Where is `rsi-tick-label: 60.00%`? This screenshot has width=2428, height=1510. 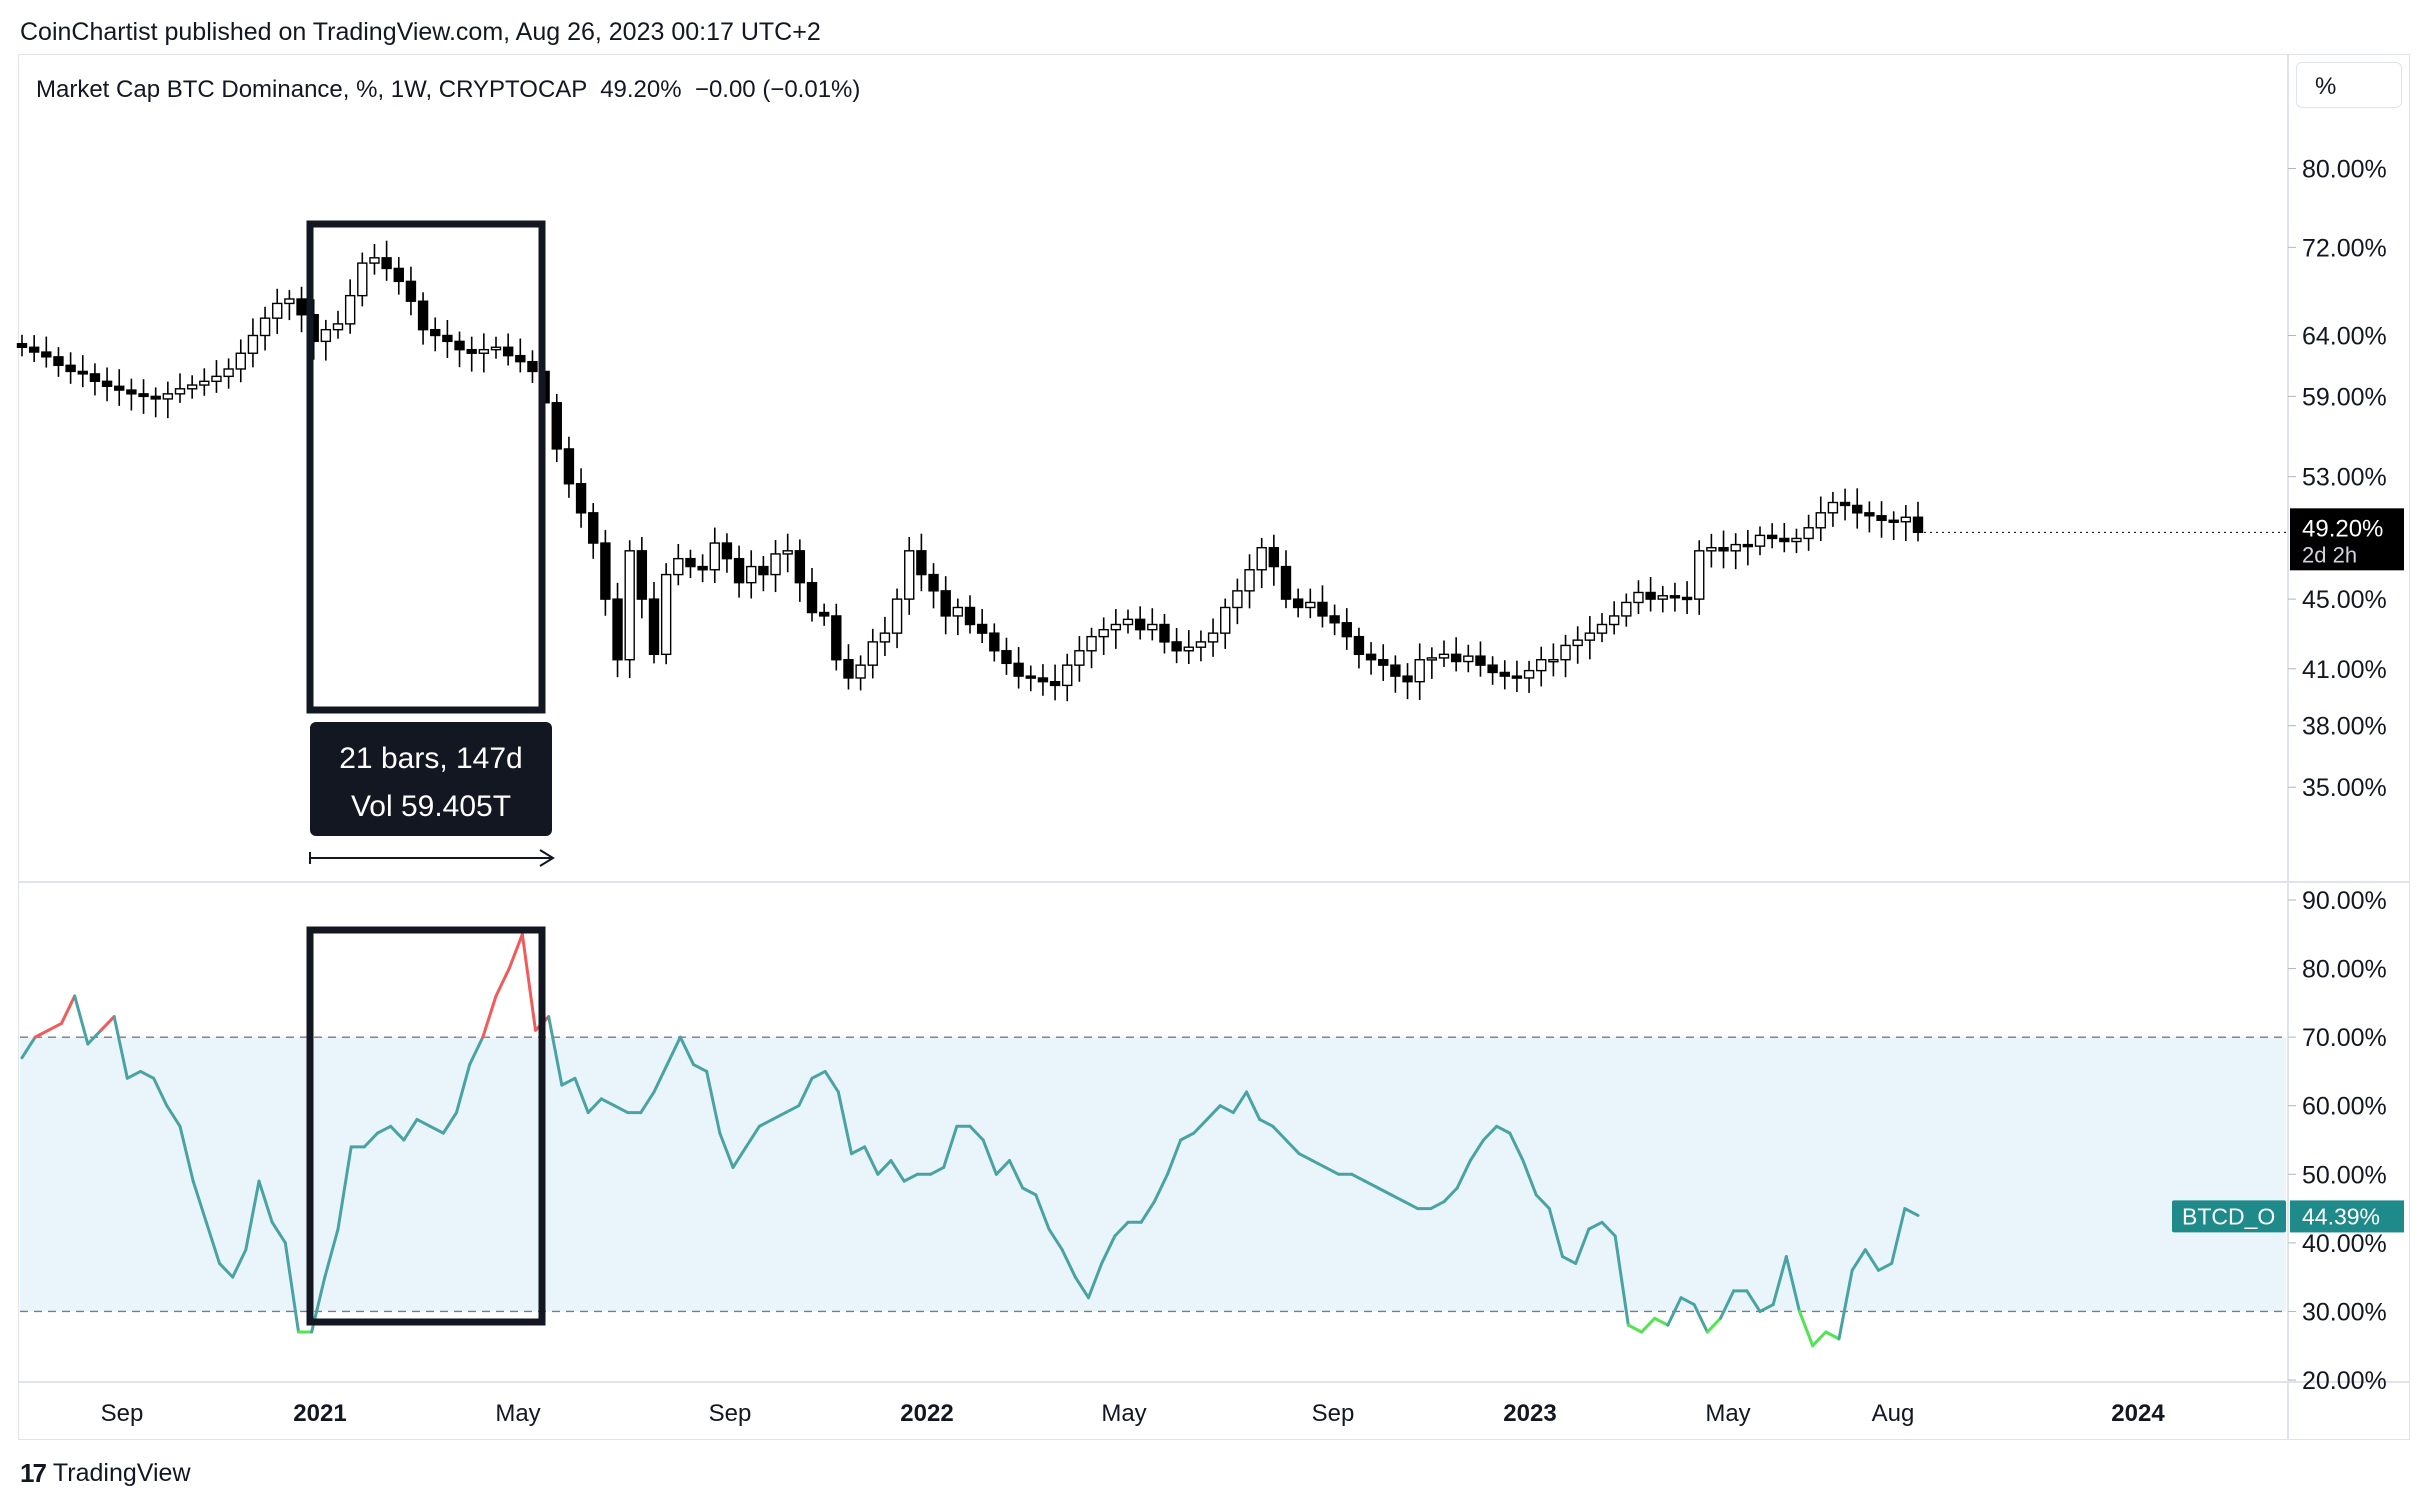
rsi-tick-label: 60.00% is located at coordinates (2344, 1107).